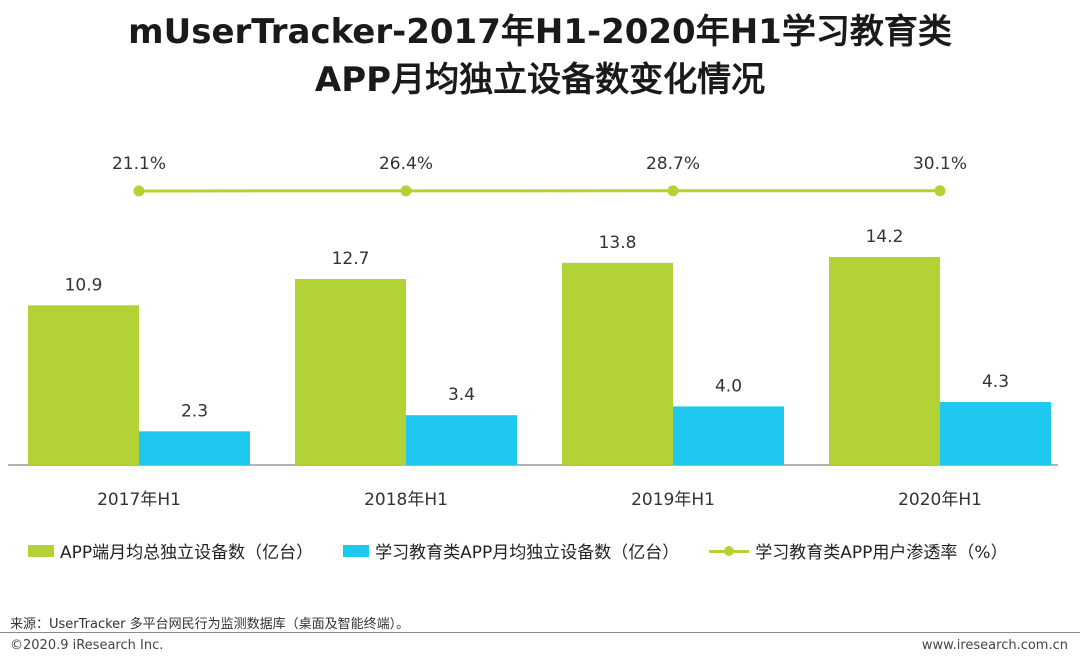  Describe the element at coordinates (139, 500) in the screenshot. I see `x-tick-label-0: 2017年H1` at that location.